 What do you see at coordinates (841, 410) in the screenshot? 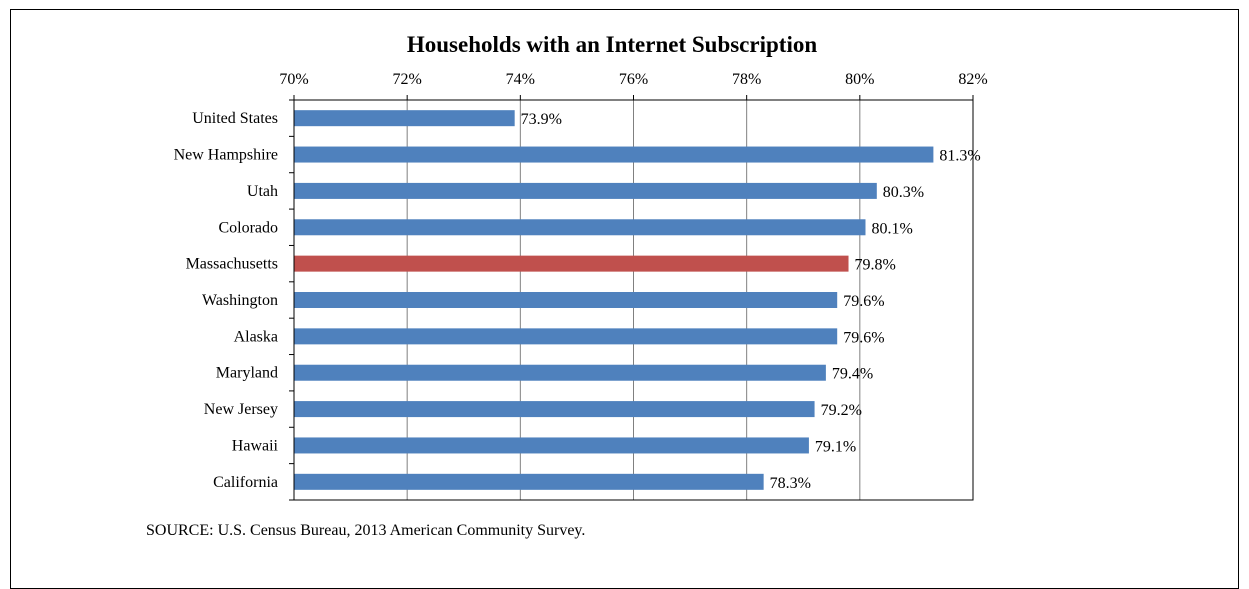
I see `value-label: 79.2%` at bounding box center [841, 410].